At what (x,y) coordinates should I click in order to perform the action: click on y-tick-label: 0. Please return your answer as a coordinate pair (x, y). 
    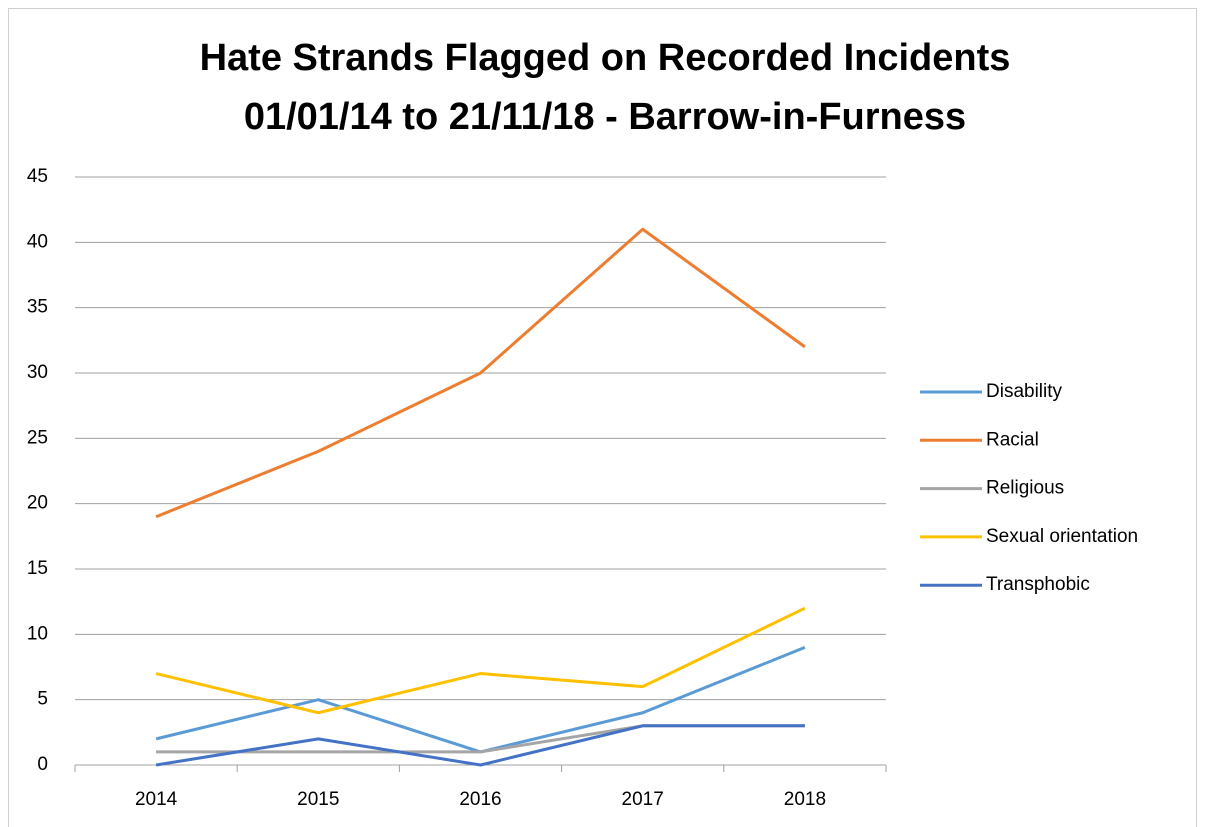
    Looking at the image, I should click on (42, 764).